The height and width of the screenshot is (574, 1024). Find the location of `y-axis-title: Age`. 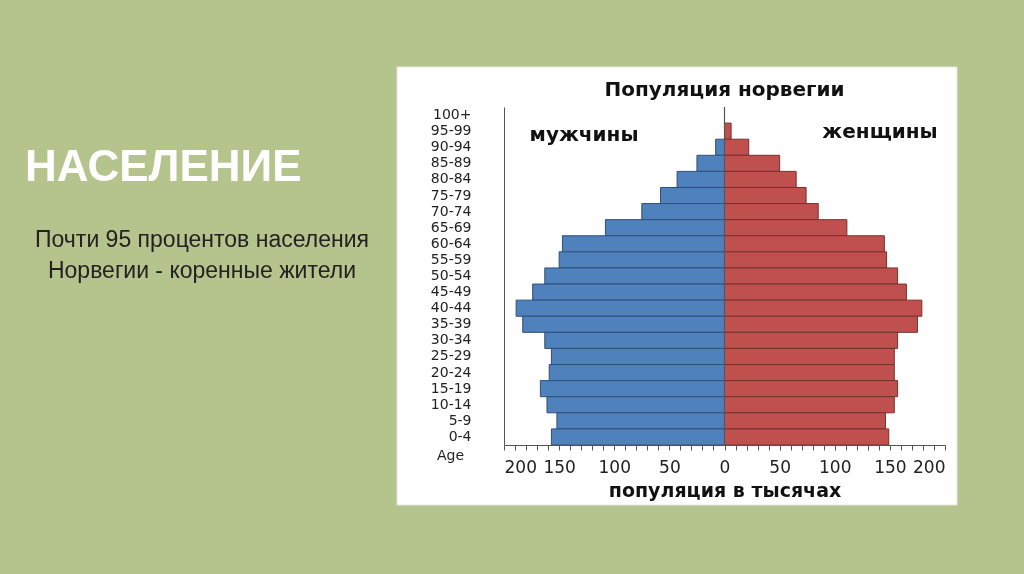

y-axis-title: Age is located at coordinates (450, 454).